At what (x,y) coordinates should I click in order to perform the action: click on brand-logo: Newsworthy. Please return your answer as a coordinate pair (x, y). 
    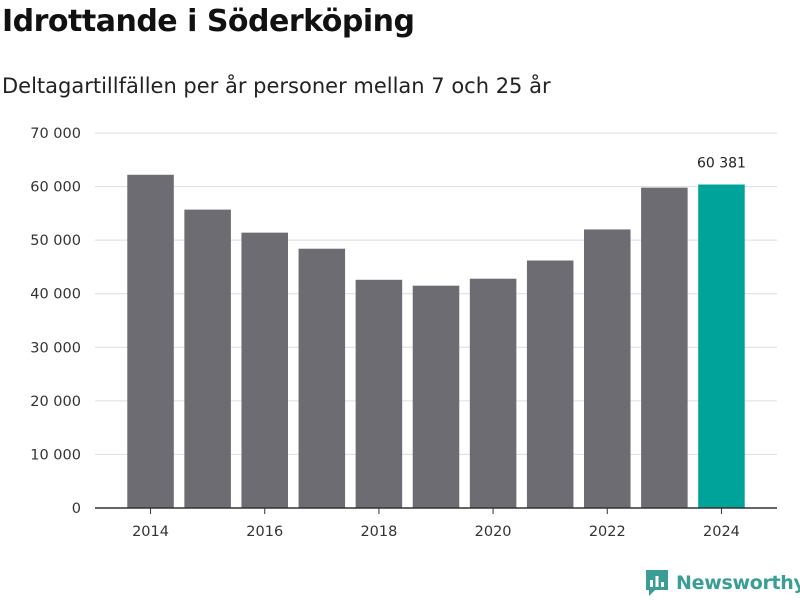
    Looking at the image, I should click on (722, 583).